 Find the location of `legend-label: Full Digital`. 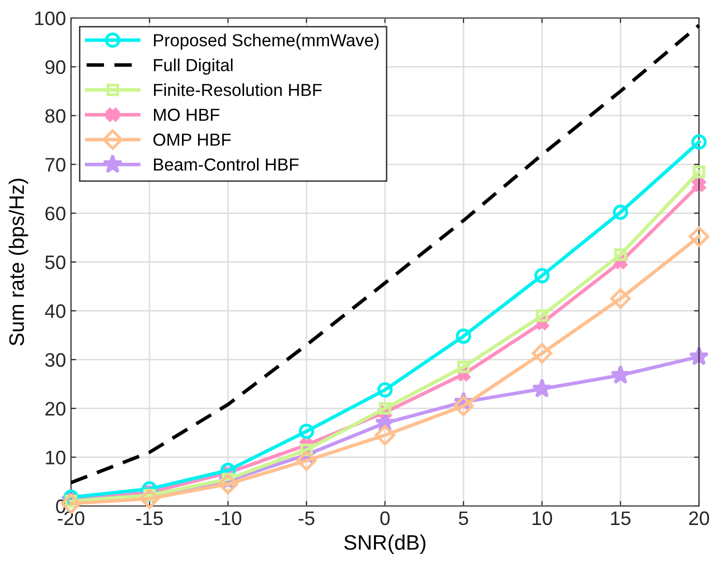

legend-label: Full Digital is located at coordinates (193, 66).